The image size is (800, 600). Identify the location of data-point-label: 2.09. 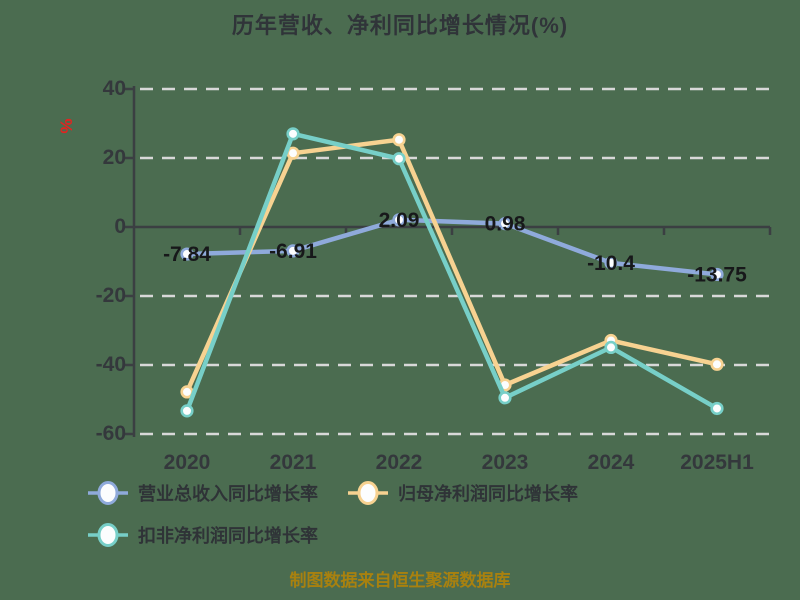
(399, 220).